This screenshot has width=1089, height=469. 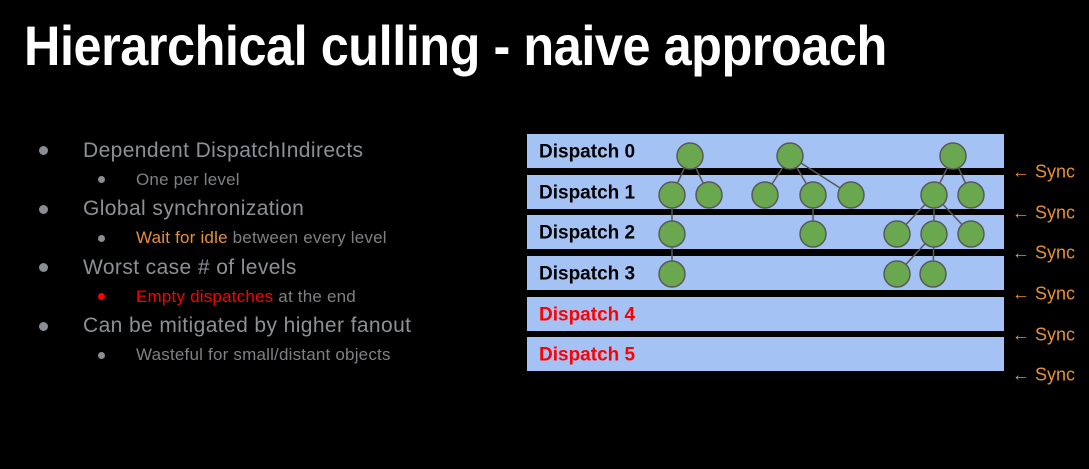 I want to click on bullet-text-segment: Can be mitigated by higher fanout, so click(x=247, y=326).